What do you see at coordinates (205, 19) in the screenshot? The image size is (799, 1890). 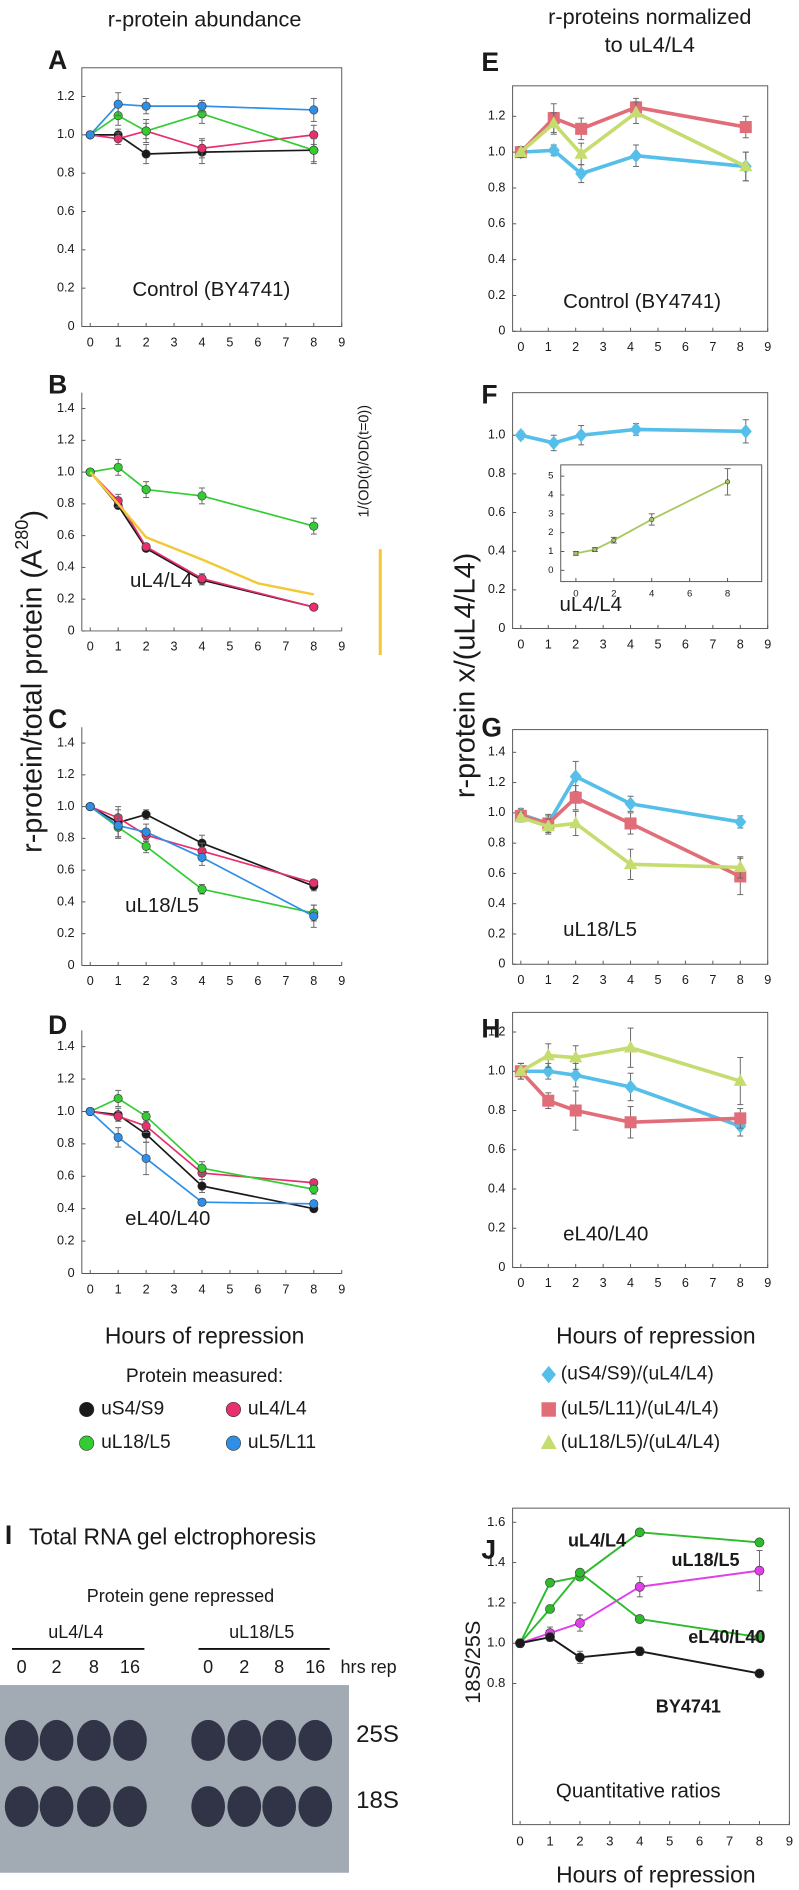 I see `column-header: r-protein abundance` at bounding box center [205, 19].